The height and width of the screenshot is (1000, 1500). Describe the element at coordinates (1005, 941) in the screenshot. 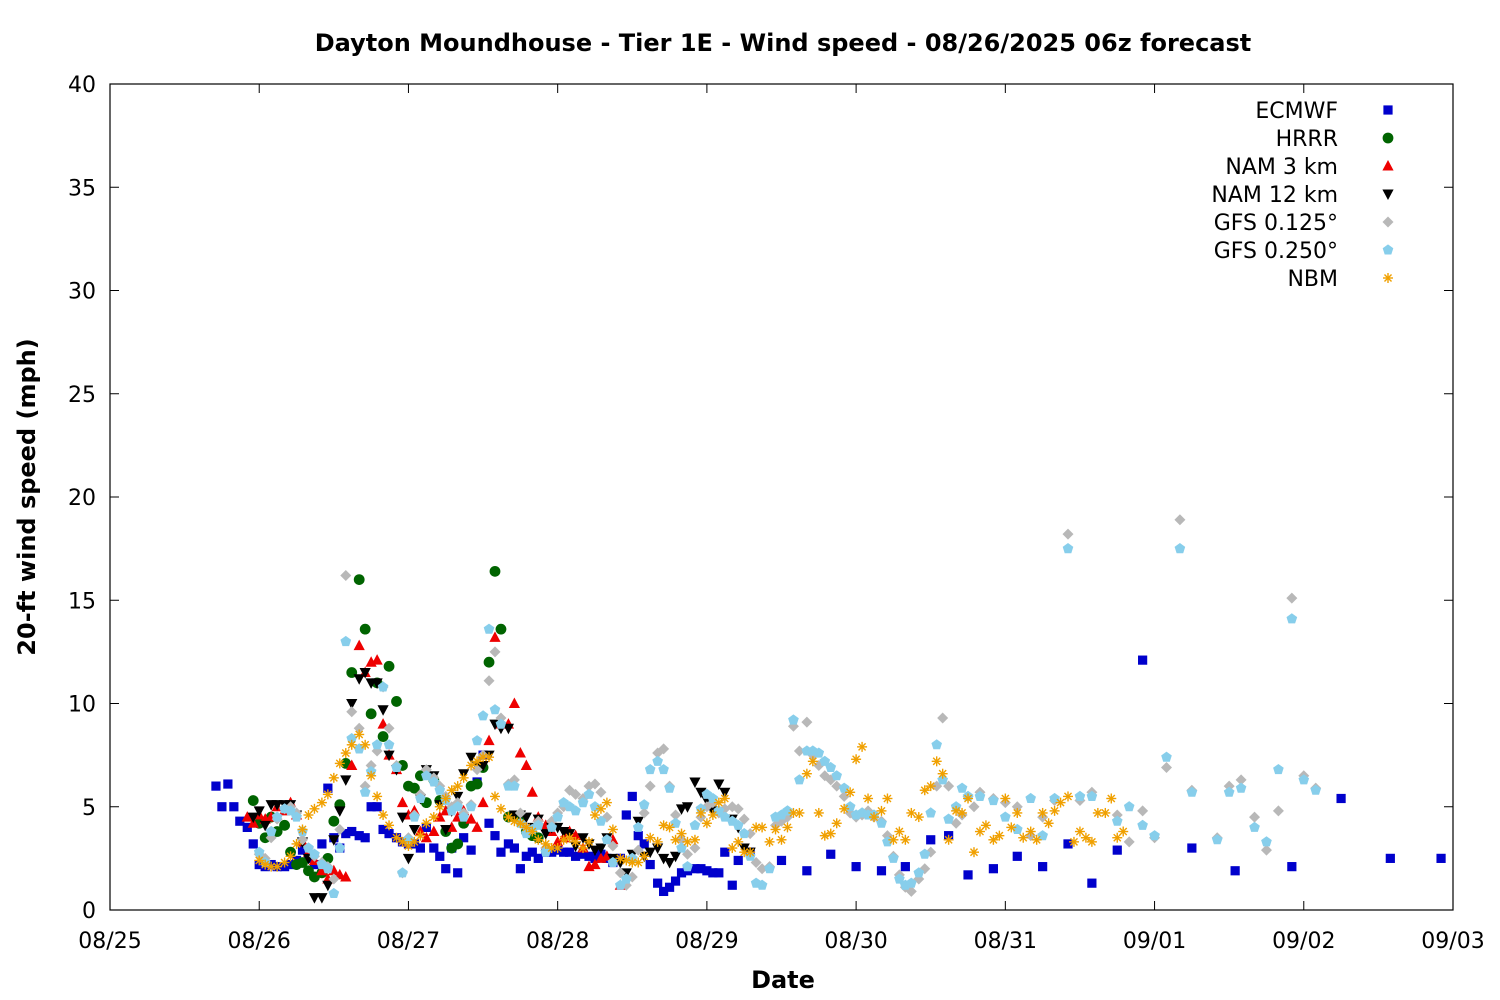

I see `x-tick-label: 08/31` at that location.